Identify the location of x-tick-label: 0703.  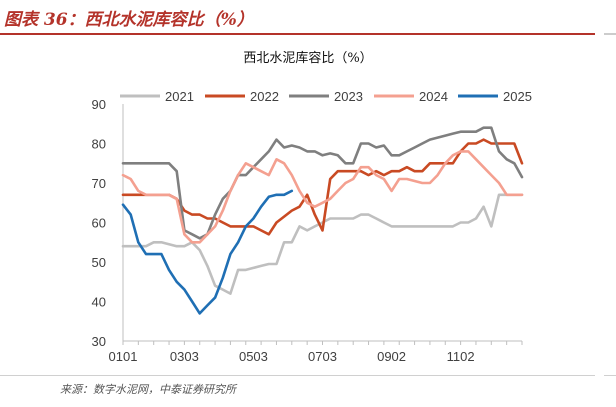
(322, 356).